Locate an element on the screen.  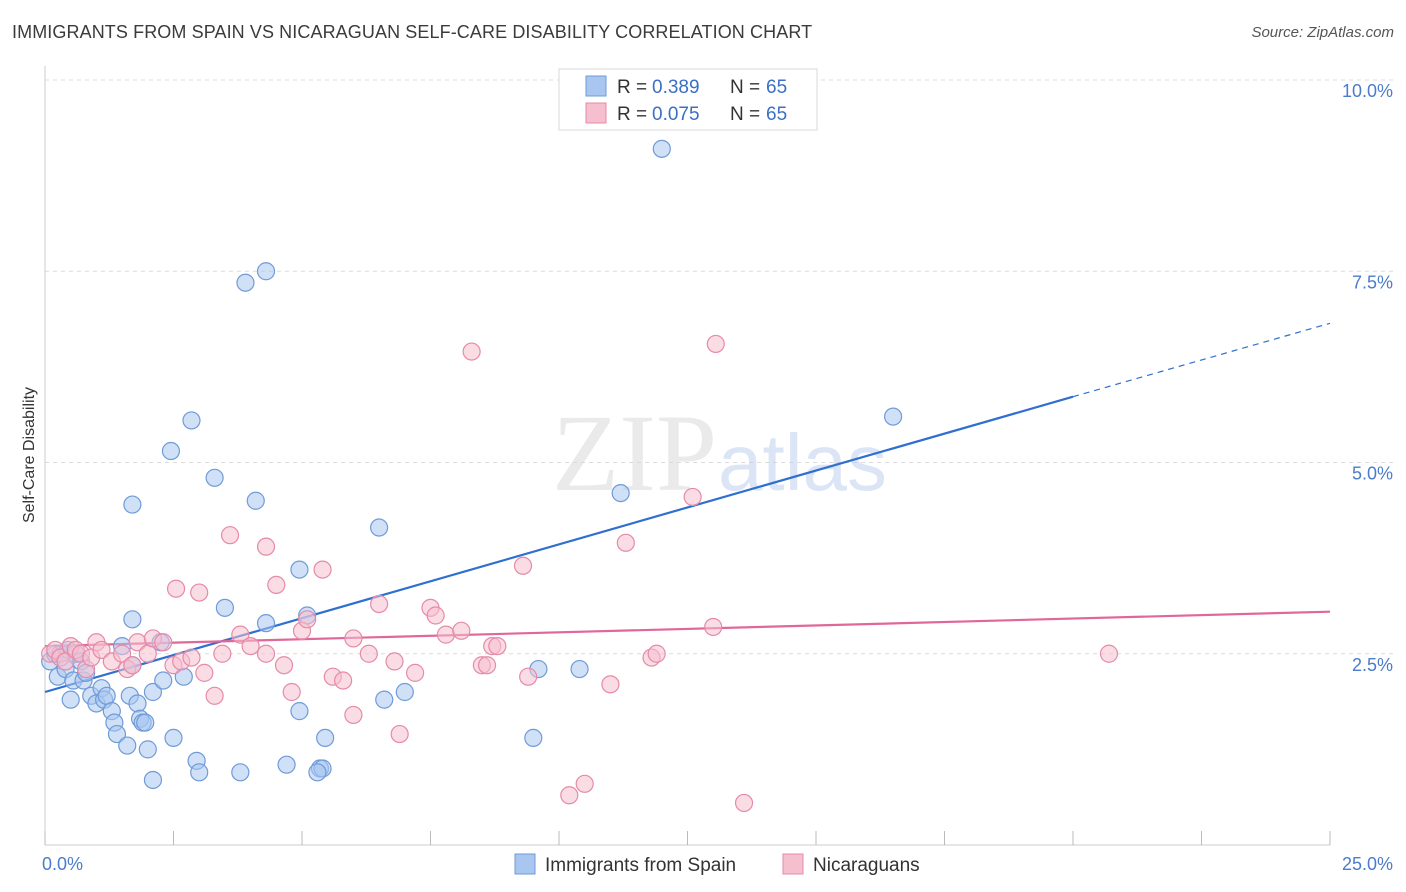
x-tick-label: 25.0% is located at coordinates (1367, 864).